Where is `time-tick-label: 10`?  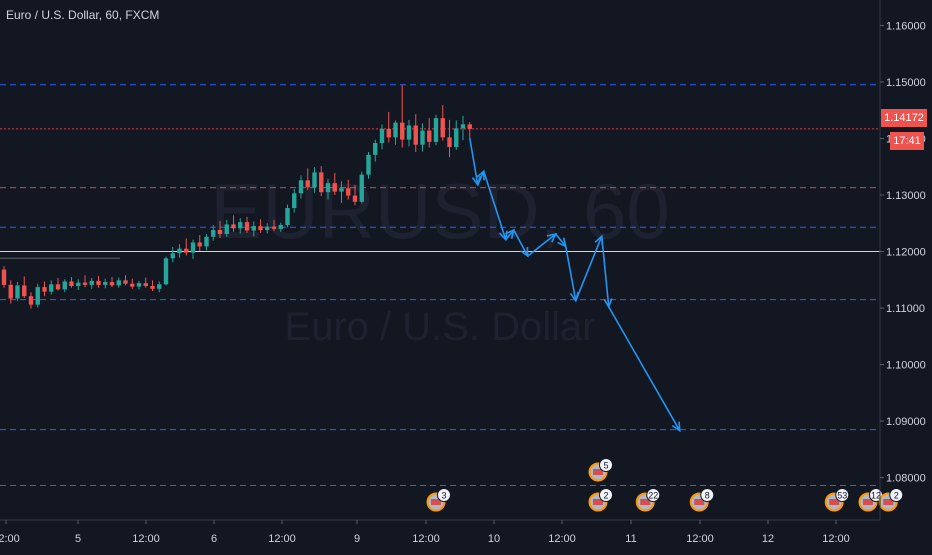 time-tick-label: 10 is located at coordinates (494, 539).